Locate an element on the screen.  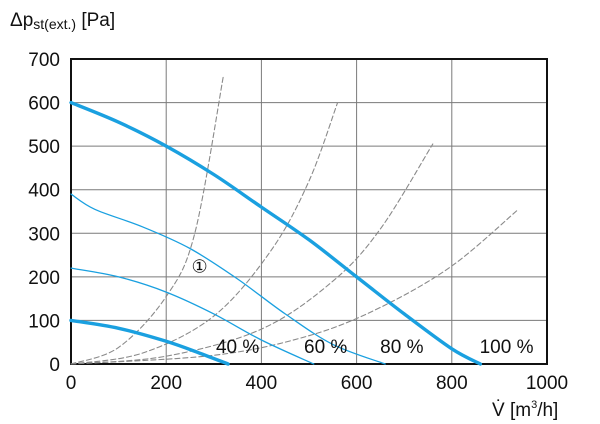
x-tick-label: 0 is located at coordinates (71, 383).